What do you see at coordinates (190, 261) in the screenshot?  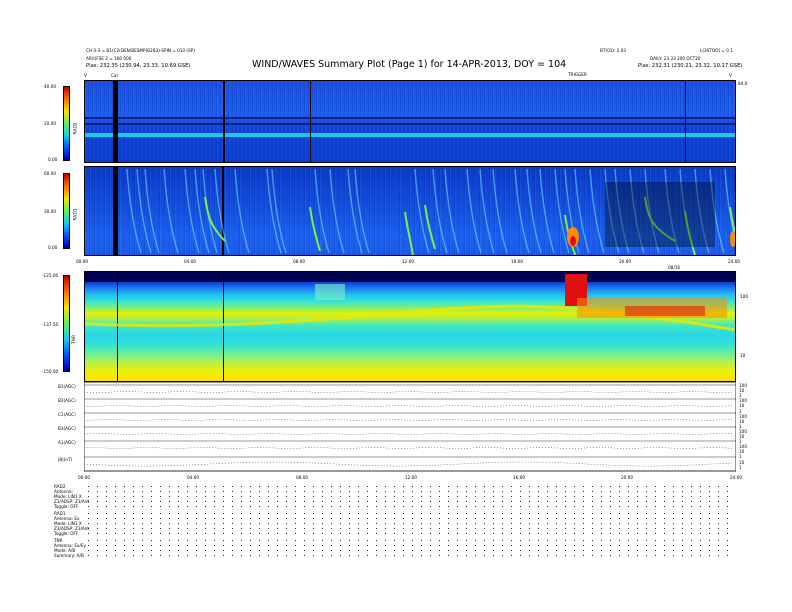 I see `rad1-xtick-04: 04:00` at bounding box center [190, 261].